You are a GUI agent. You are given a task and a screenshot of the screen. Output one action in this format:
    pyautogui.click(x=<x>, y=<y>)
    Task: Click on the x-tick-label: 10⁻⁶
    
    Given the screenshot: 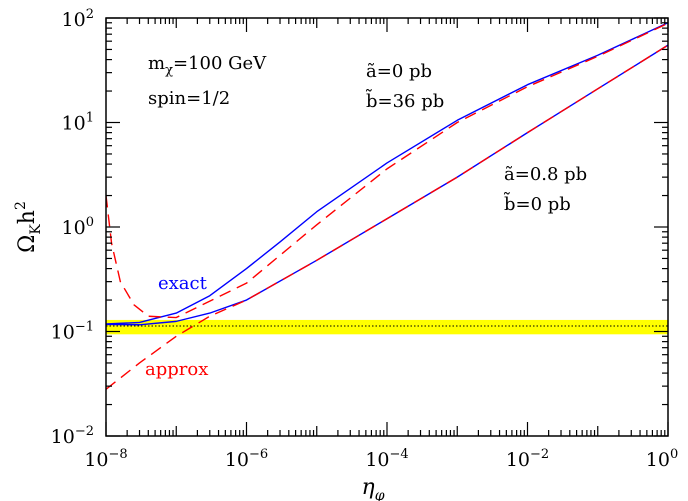 What is the action you would take?
    pyautogui.click(x=246, y=459)
    